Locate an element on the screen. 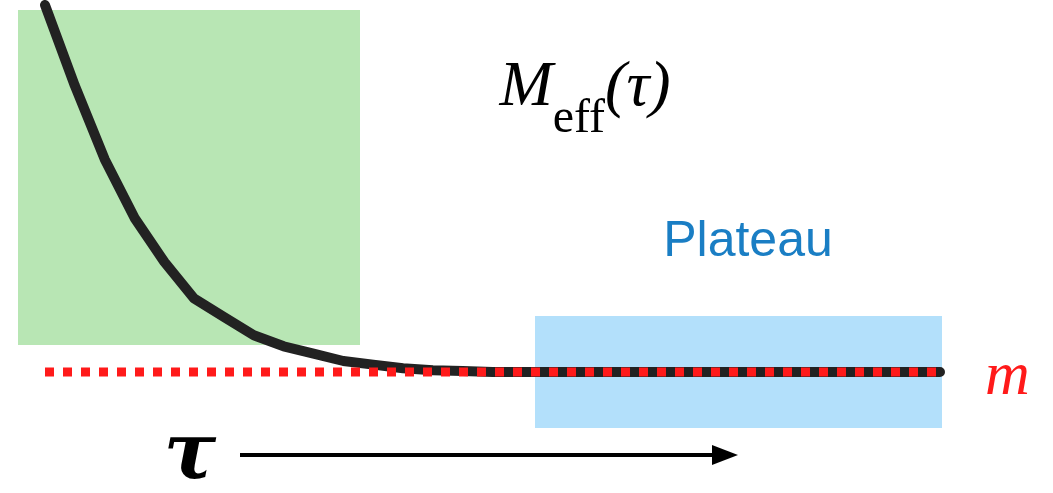  text: M$_{eff}$(τ) is located at coordinates (584, 95).